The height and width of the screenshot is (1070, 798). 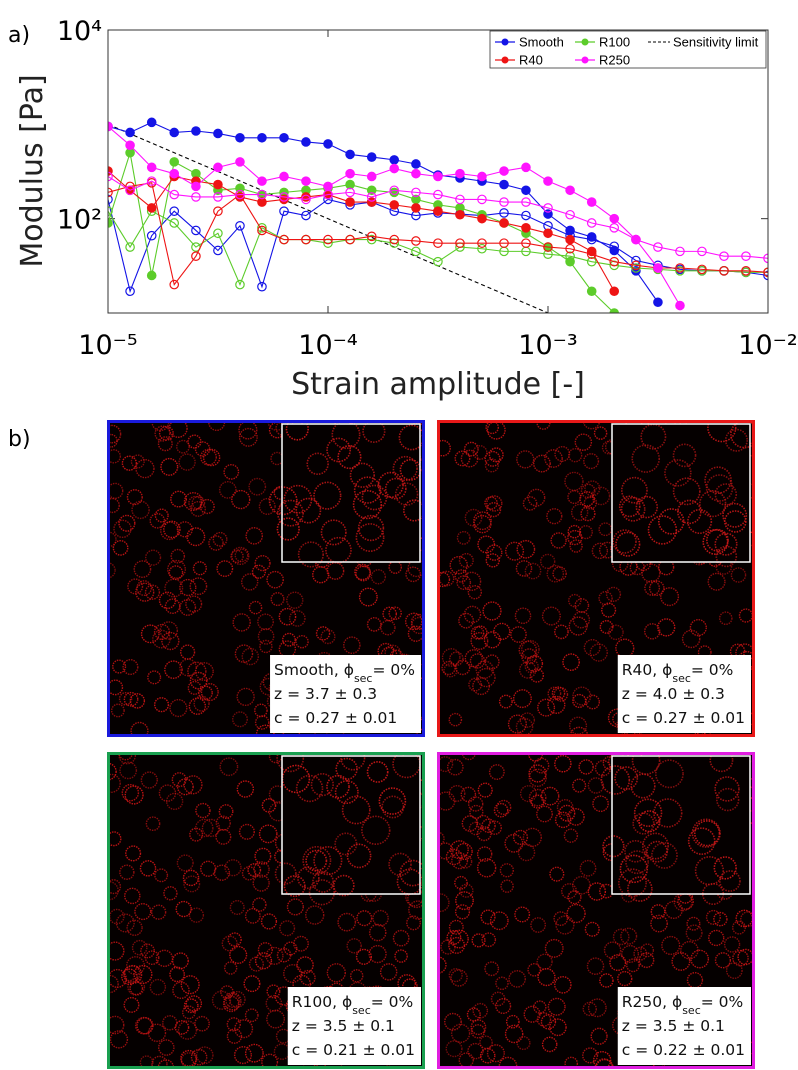 I want to click on caption-c: c = 0.22 ± 0.01, so click(x=683, y=1050).